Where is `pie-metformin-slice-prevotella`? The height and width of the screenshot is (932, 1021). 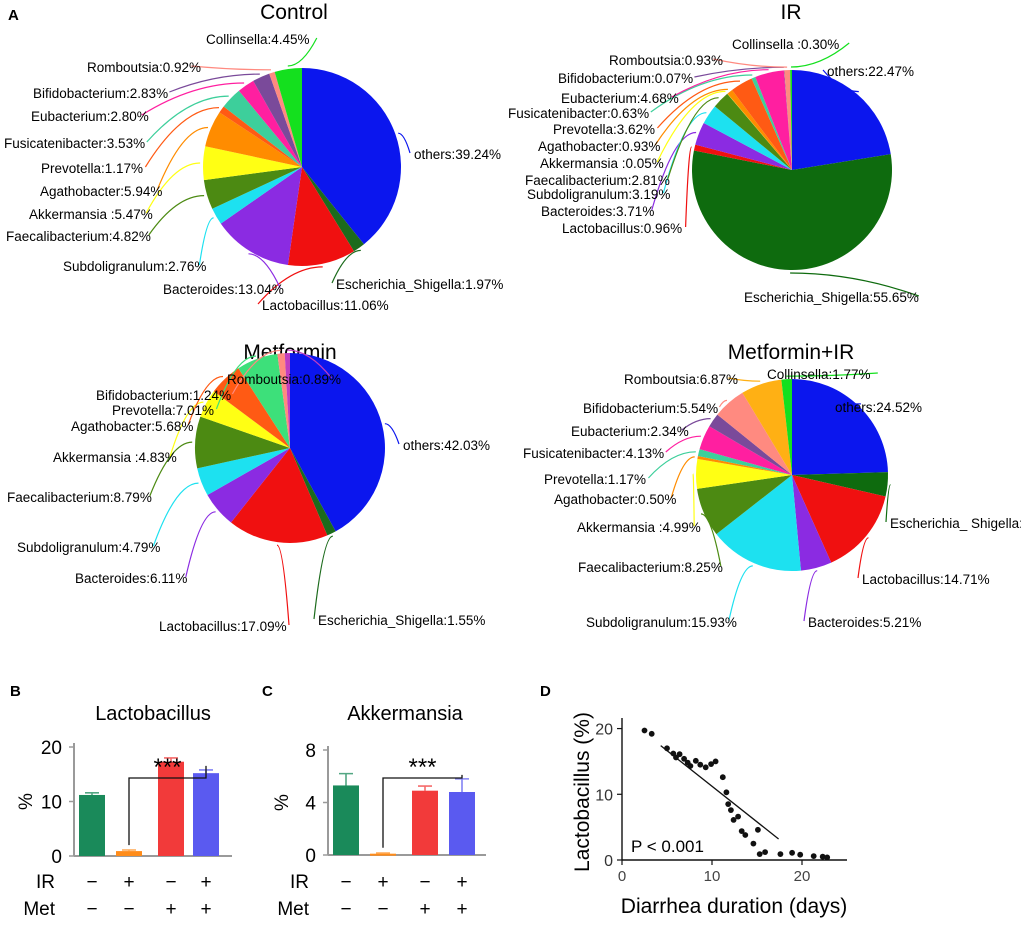
pie-metformin-slice-prevotella is located at coordinates (264, 400).